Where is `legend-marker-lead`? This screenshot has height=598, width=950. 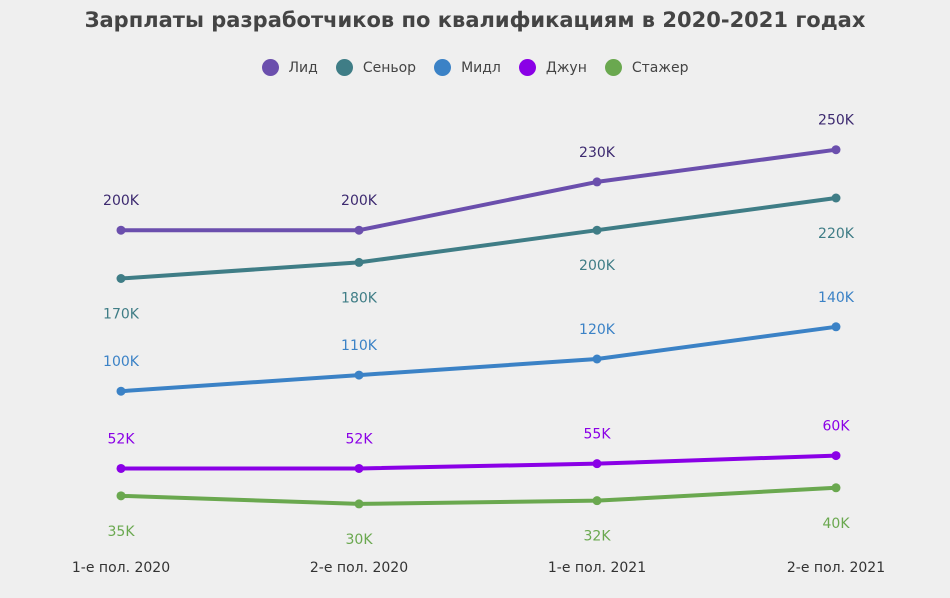
legend-marker-lead is located at coordinates (270, 67).